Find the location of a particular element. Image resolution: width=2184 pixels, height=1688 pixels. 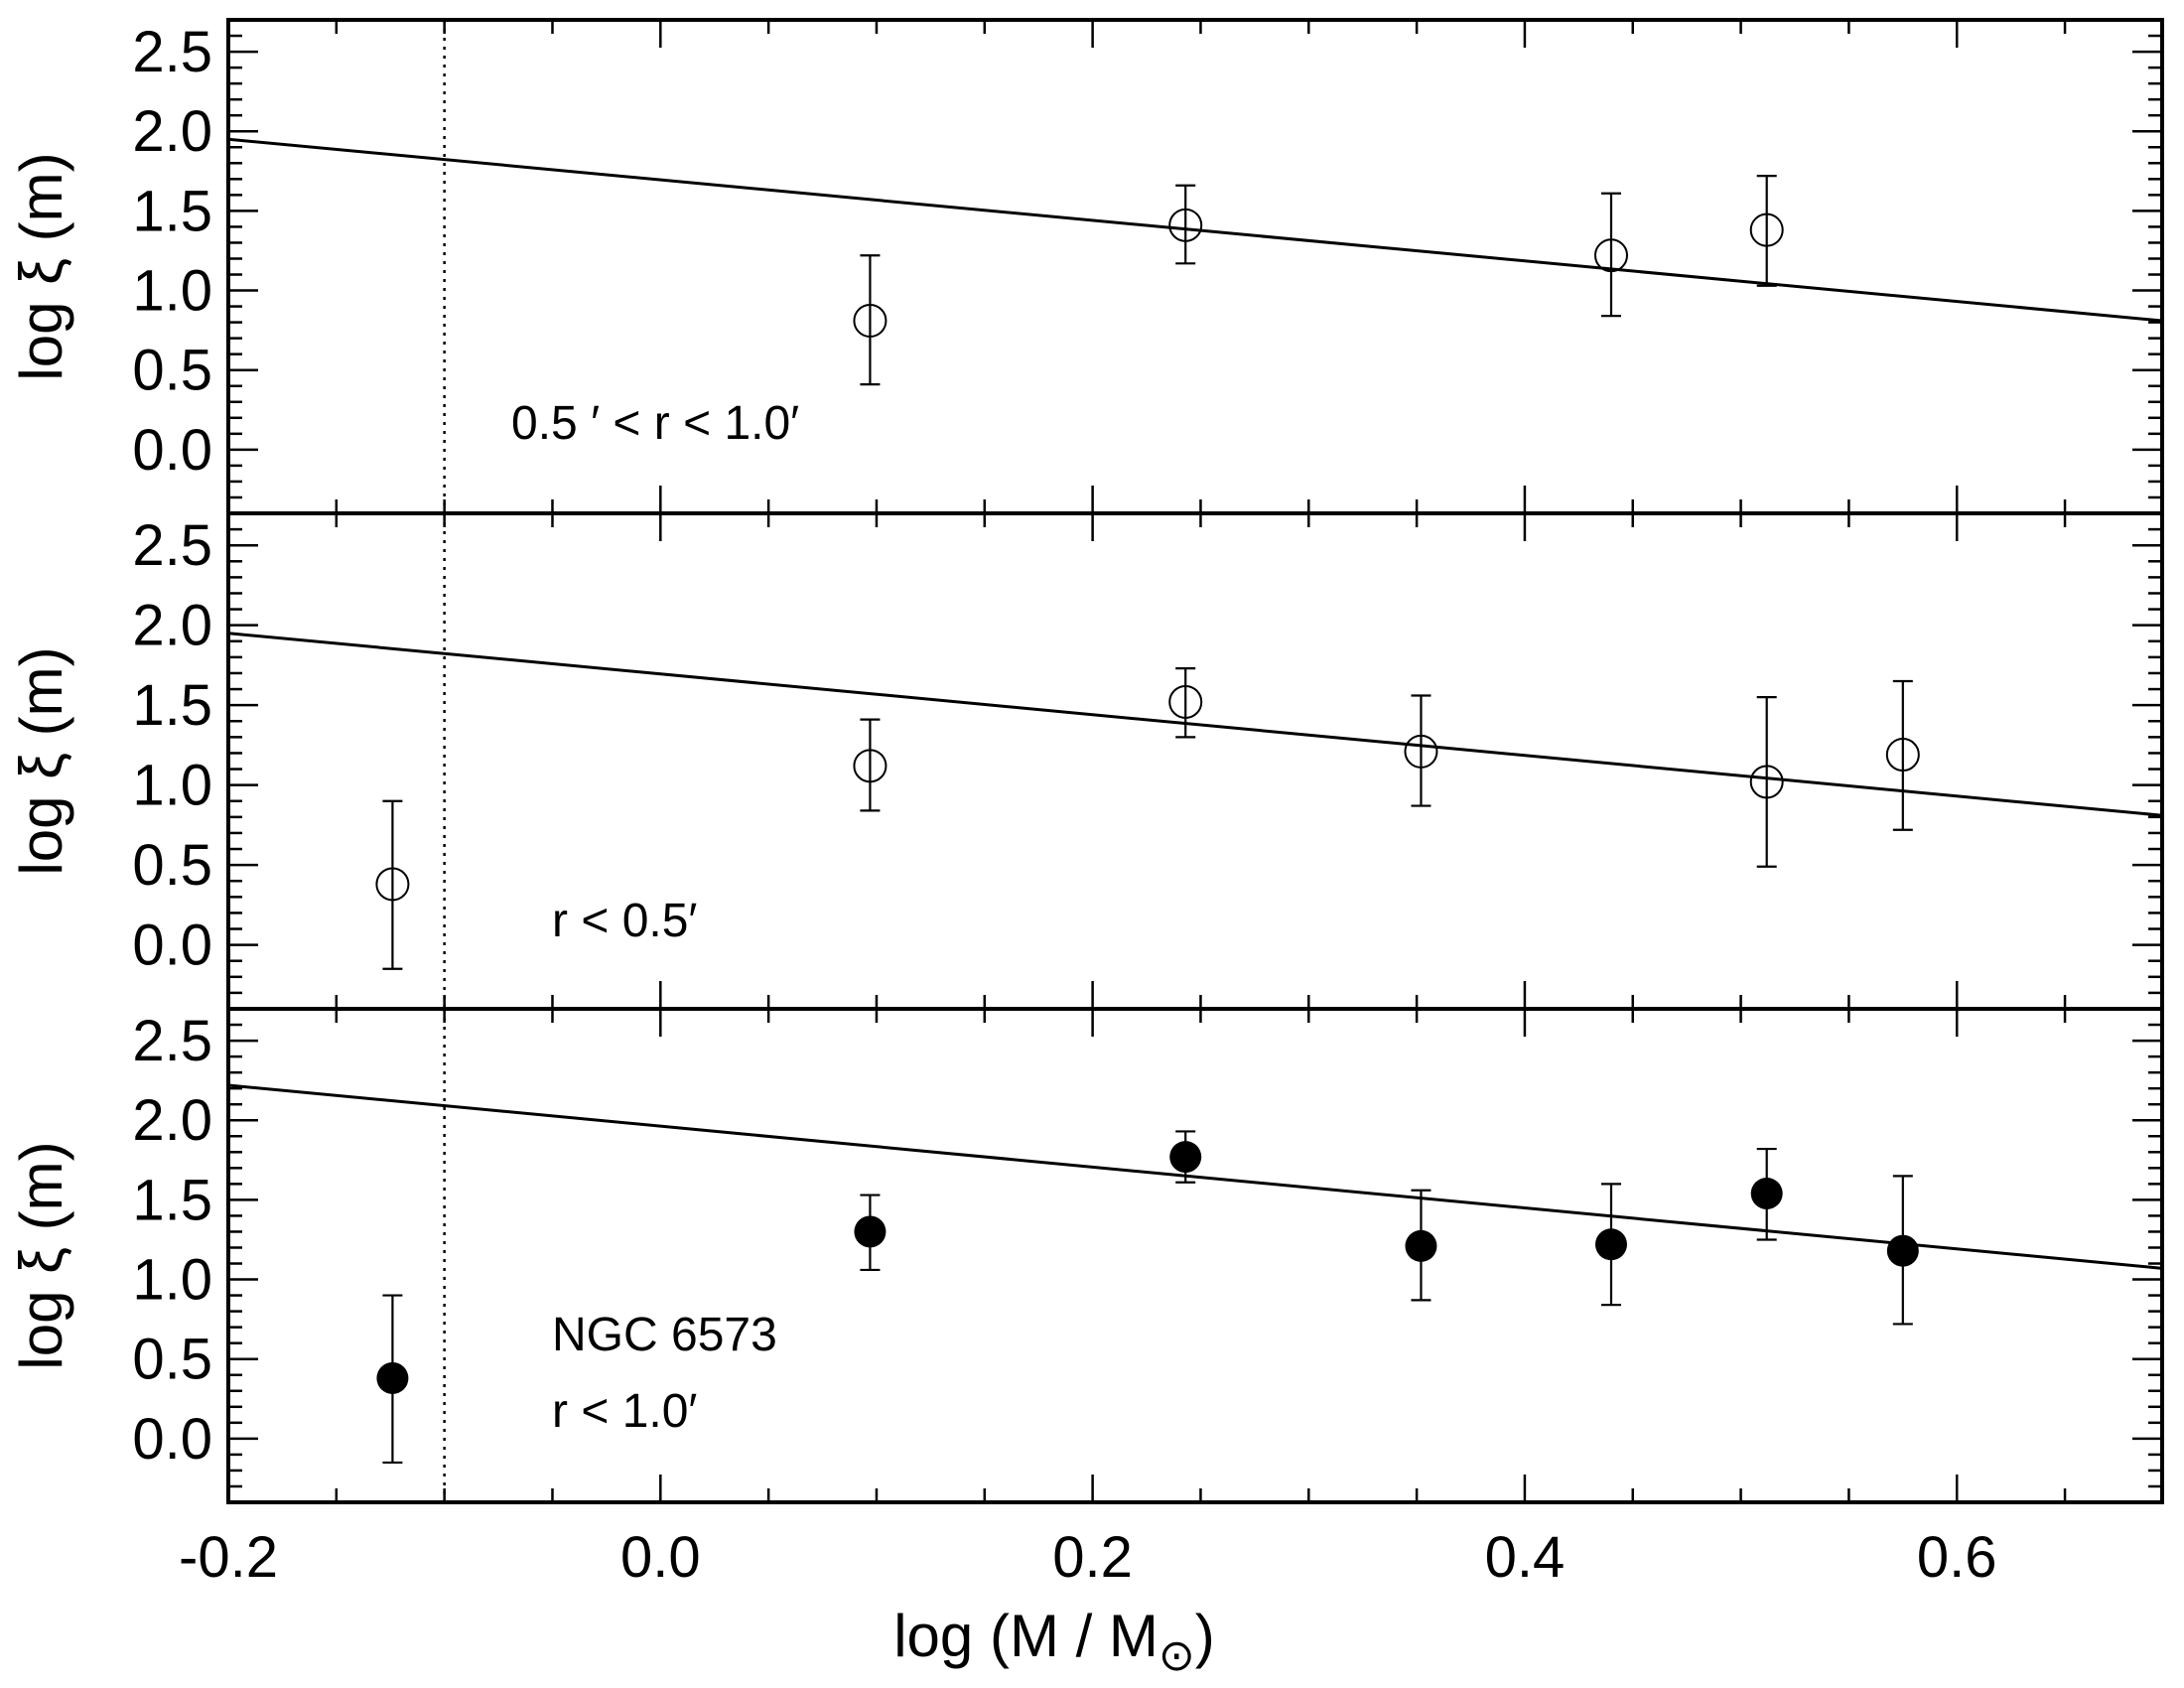

x-axis-title-subscript: ⊙ is located at coordinates (1177, 1655).